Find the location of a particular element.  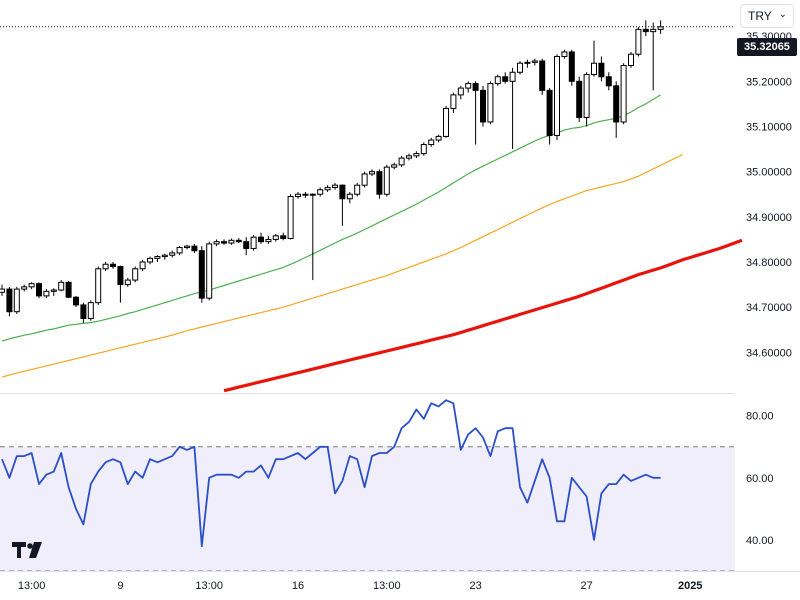

currency-selector: TRY ⌄ is located at coordinates (767, 16).